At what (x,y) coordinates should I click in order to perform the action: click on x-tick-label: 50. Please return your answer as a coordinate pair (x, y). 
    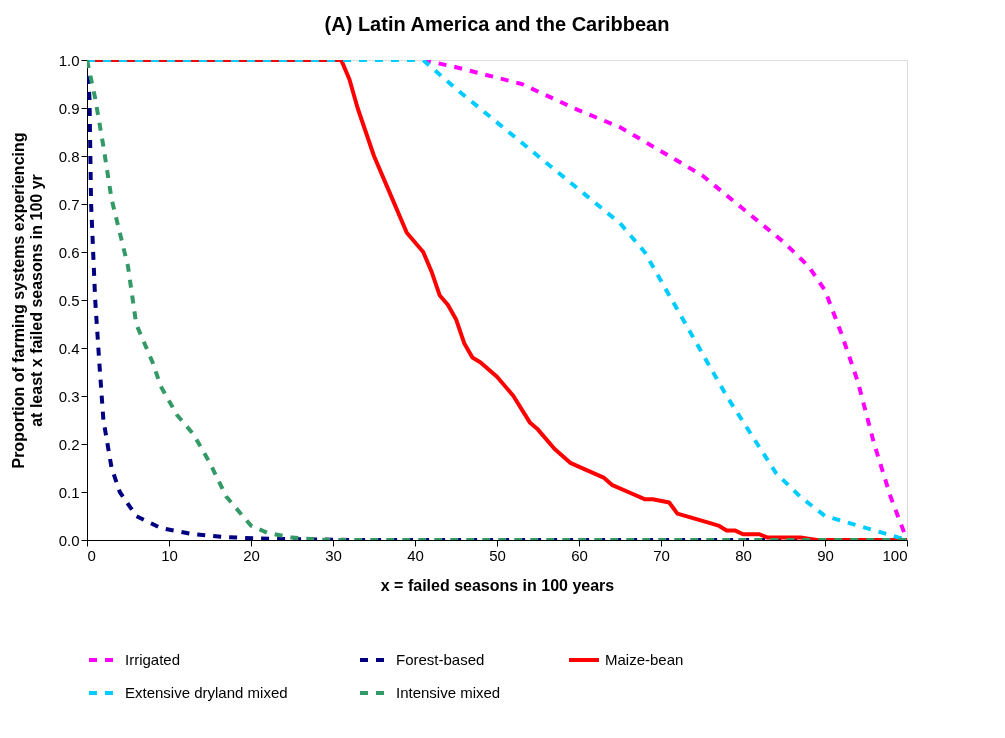
    Looking at the image, I should click on (497, 555).